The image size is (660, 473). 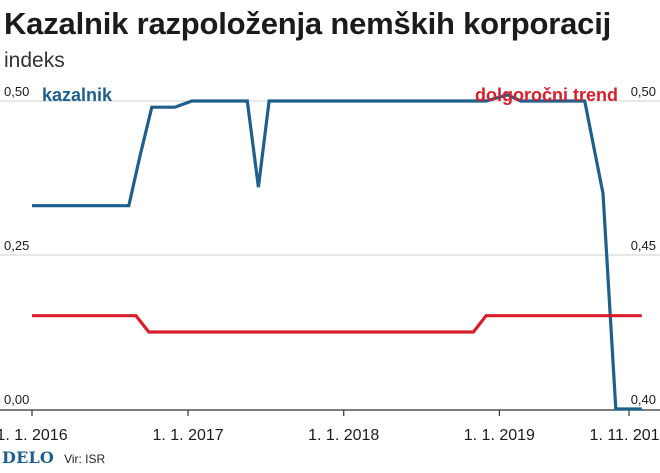 I want to click on x-tick-label: 1. 1. 2019, so click(x=499, y=435).